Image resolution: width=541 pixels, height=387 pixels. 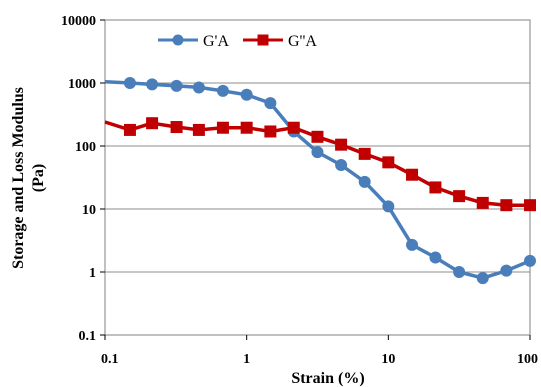 What do you see at coordinates (302, 41) in the screenshot?
I see `legend-label-gdoubleprime: G''A` at bounding box center [302, 41].